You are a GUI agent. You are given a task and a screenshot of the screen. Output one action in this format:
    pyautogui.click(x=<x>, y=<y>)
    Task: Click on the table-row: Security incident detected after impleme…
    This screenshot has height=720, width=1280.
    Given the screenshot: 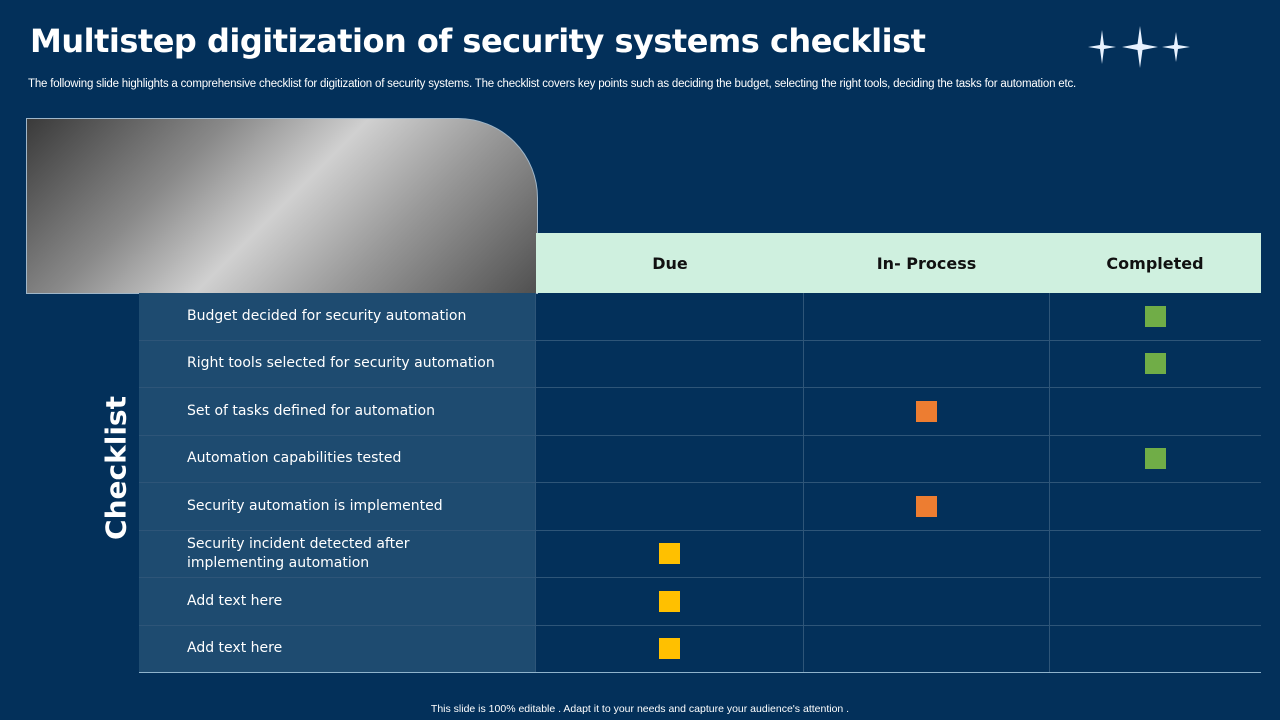 What is the action you would take?
    pyautogui.click(x=700, y=553)
    